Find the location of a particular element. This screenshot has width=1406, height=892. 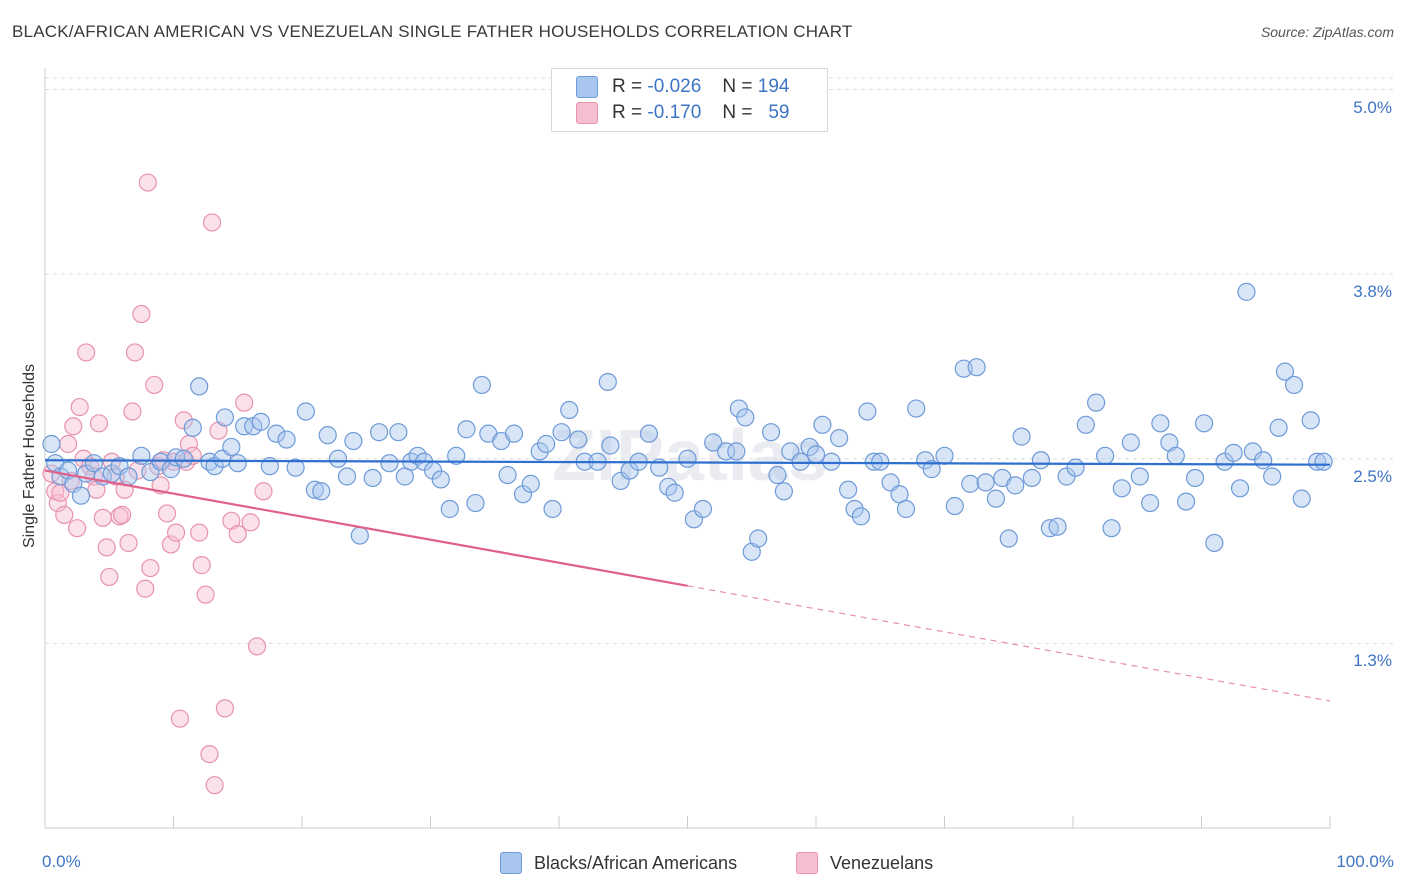

bottom-legend-swatch-blue is located at coordinates (511, 863).